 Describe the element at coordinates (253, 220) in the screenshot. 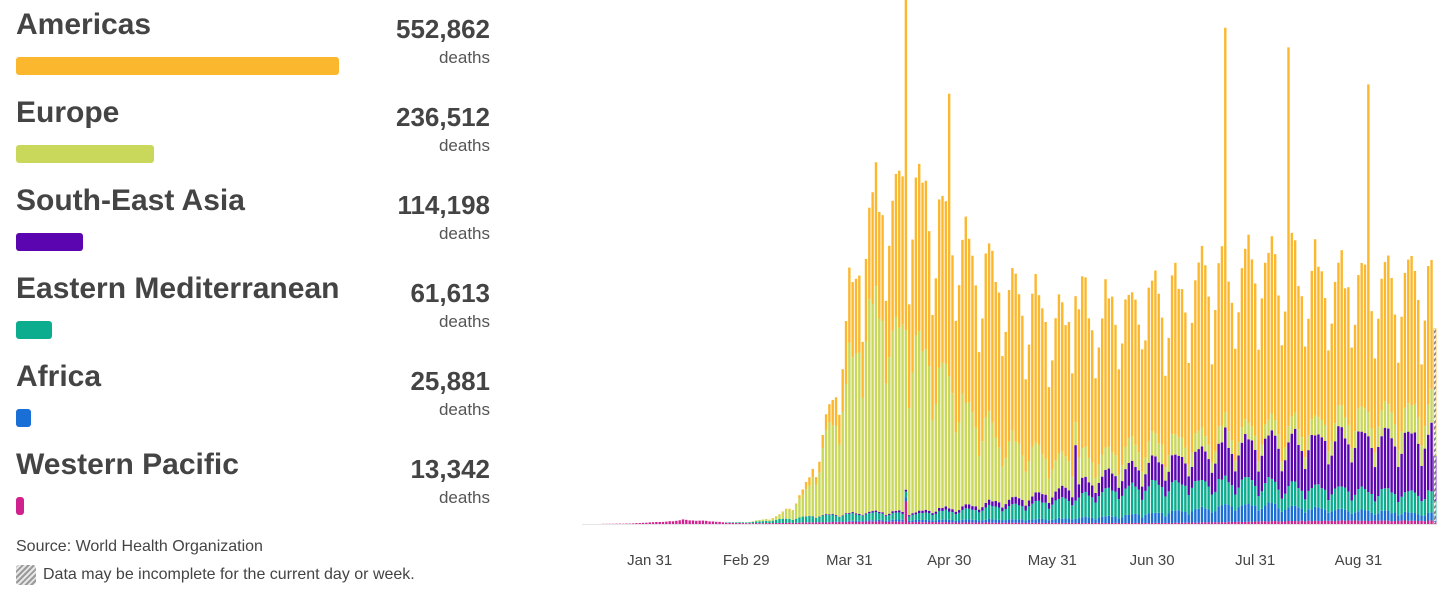

I see `region-south-east-asia: South-East Asia 114,198 deaths` at that location.